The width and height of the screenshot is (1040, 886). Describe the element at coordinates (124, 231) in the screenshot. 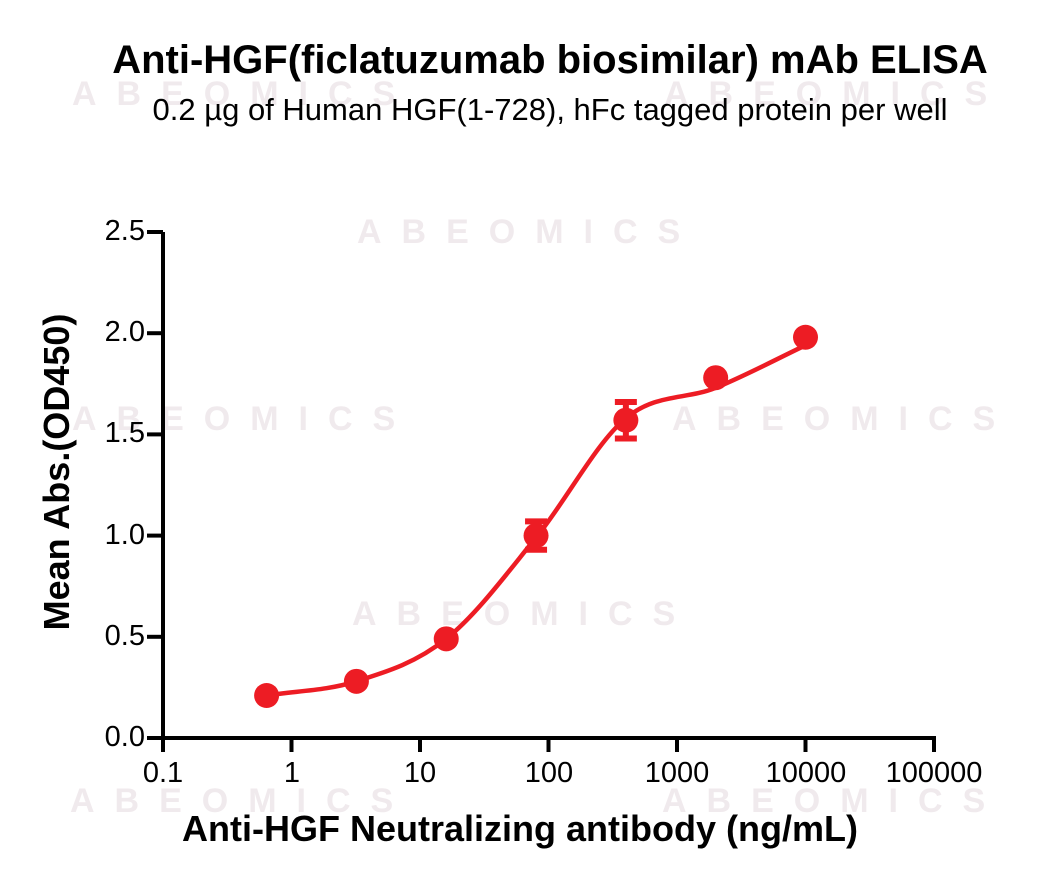

I see `y-tick-label: 2.5` at that location.